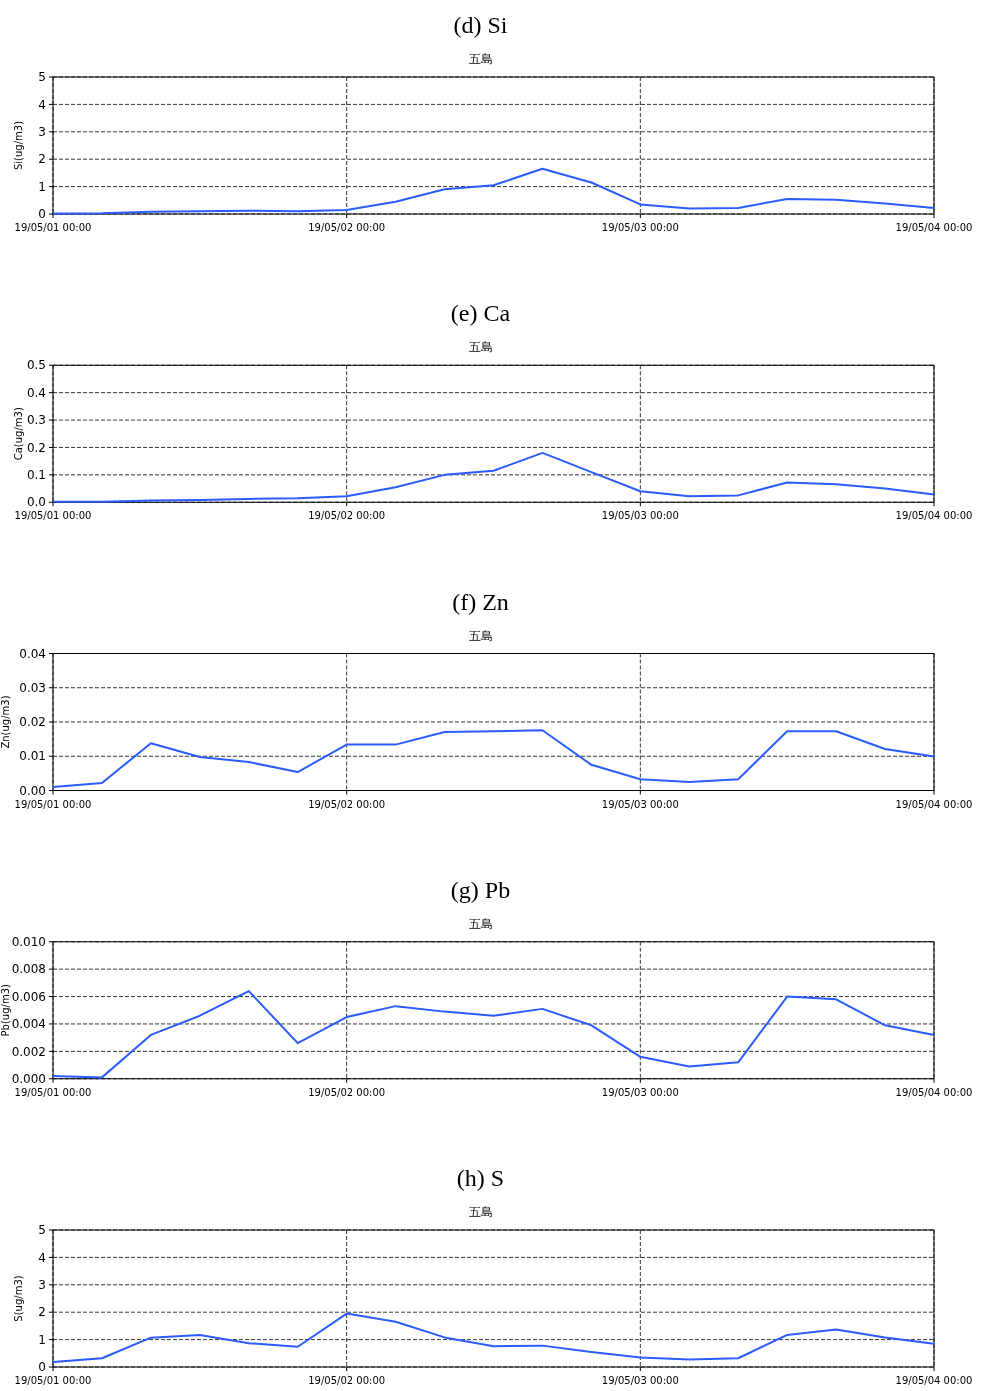 The width and height of the screenshot is (981, 1391). What do you see at coordinates (28, 1078) in the screenshot?
I see `y-tick-label: 0.000` at bounding box center [28, 1078].